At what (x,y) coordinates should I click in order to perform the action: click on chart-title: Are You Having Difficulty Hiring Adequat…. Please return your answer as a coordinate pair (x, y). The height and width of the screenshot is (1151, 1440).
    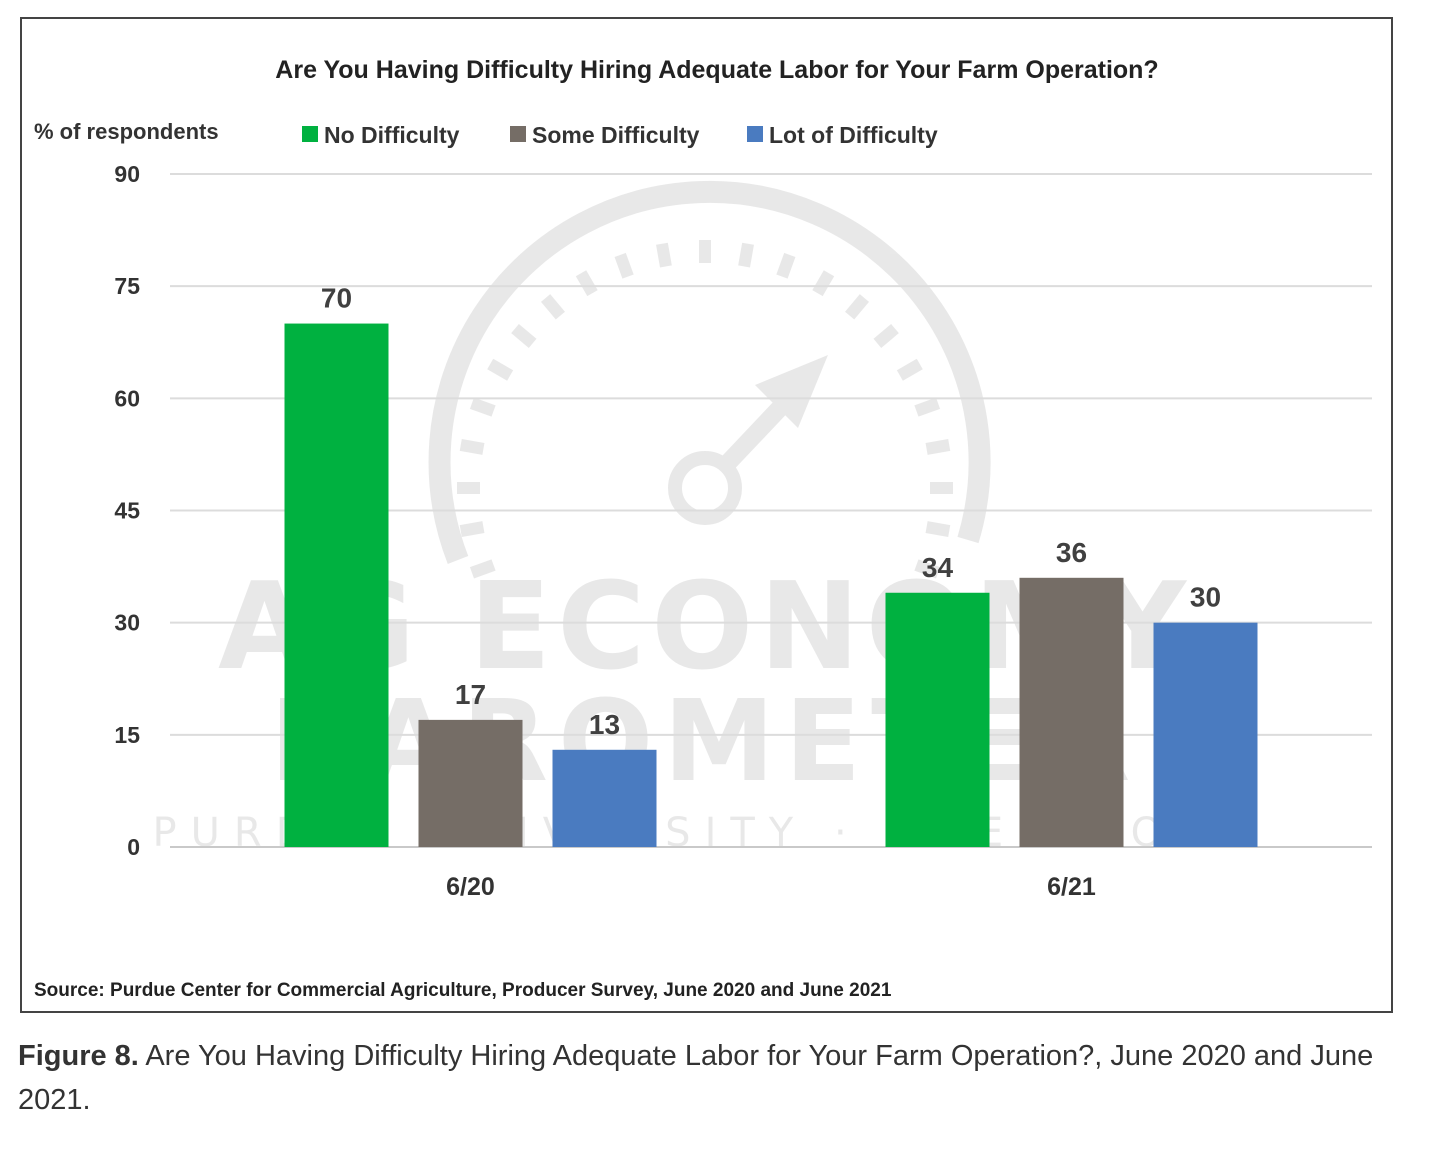
    Looking at the image, I should click on (716, 70).